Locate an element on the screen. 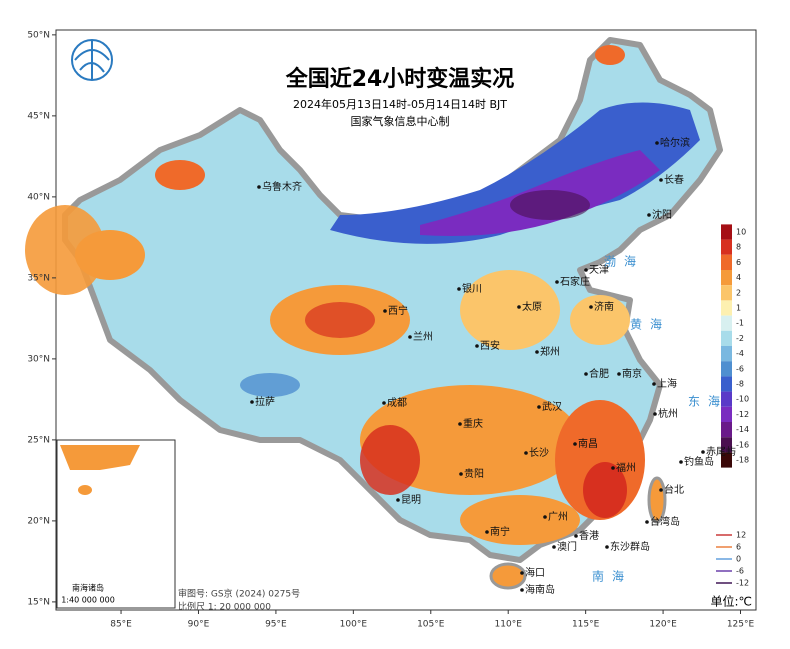  contour-label: 12 is located at coordinates (741, 535).